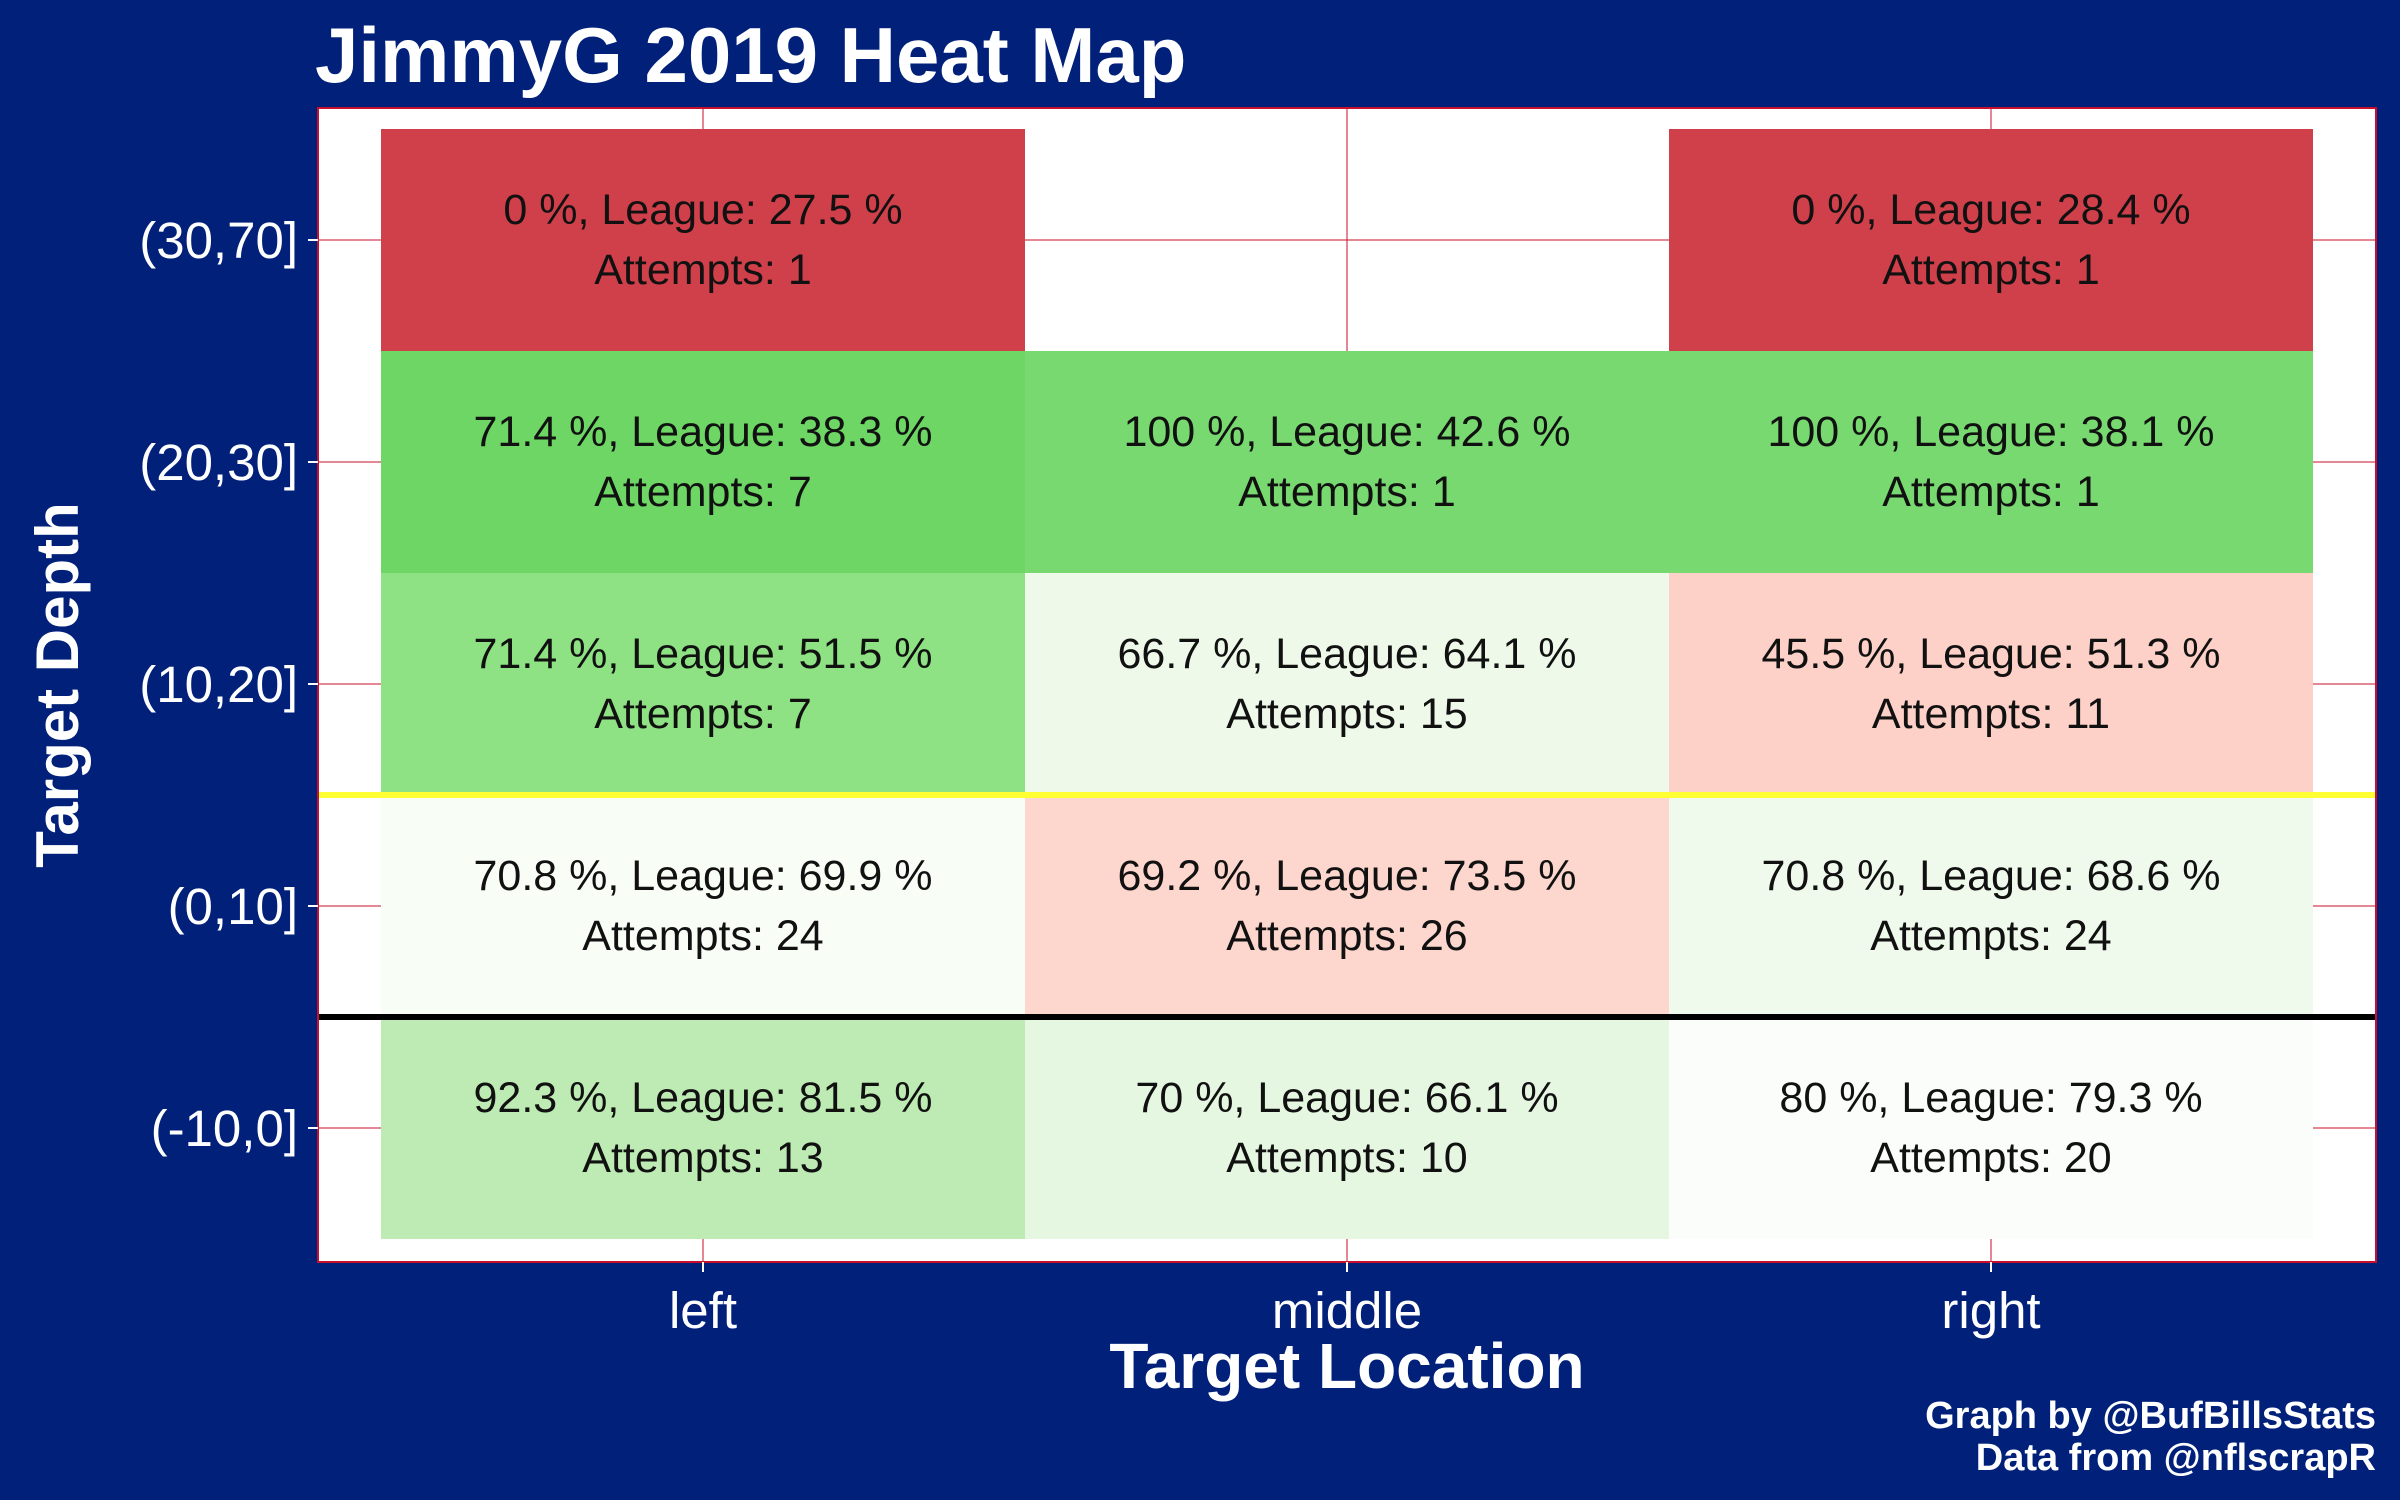  I want to click on cell-label-8: 70.8 %, League: 69.9 %, so click(702, 876).